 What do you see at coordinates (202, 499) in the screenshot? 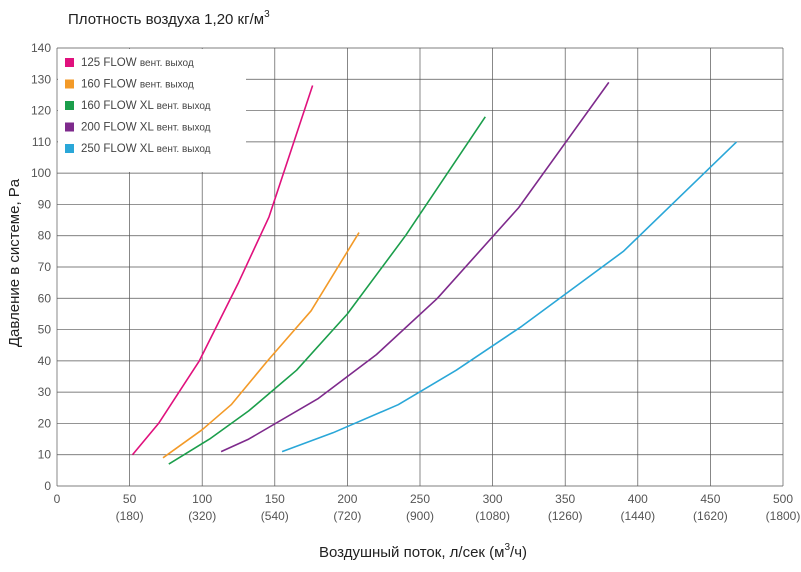
I see `x-tick-label: 100` at bounding box center [202, 499].